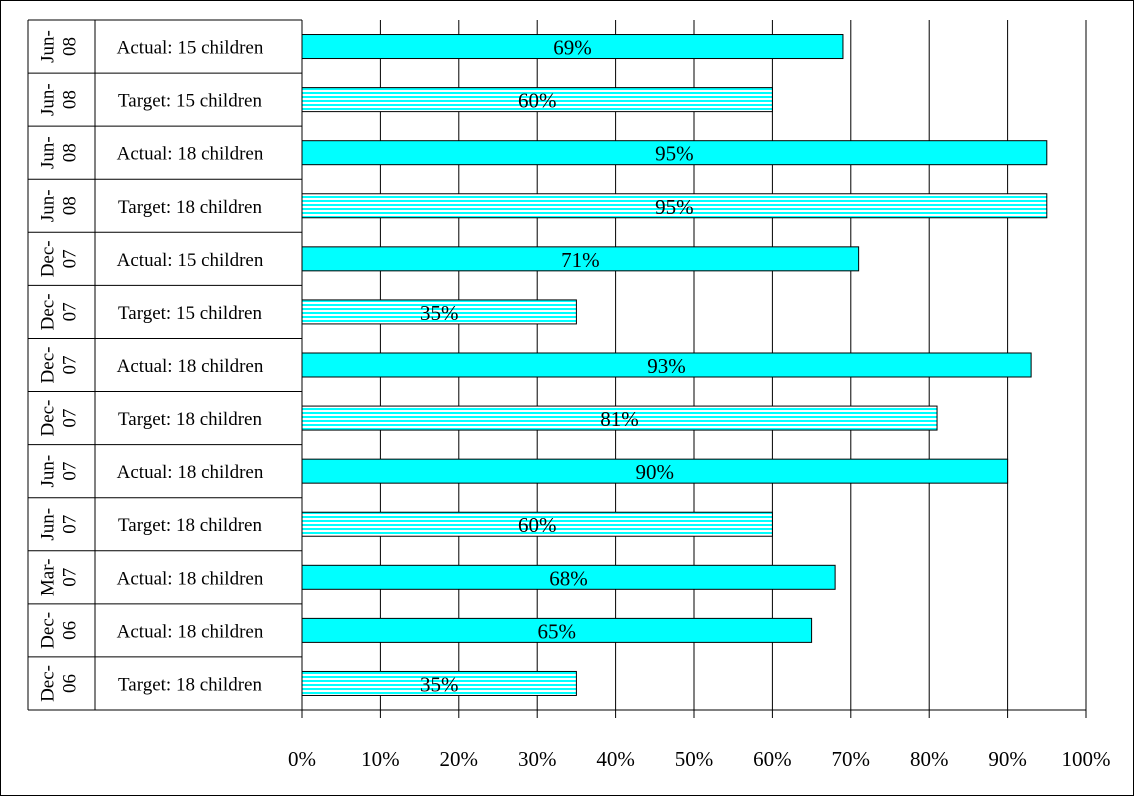  What do you see at coordinates (699, 740) in the screenshot?
I see `x-axis-ticks: 0% 10% 20% 30% 40% 50% 60% 70% 80% 90% 100%` at bounding box center [699, 740].